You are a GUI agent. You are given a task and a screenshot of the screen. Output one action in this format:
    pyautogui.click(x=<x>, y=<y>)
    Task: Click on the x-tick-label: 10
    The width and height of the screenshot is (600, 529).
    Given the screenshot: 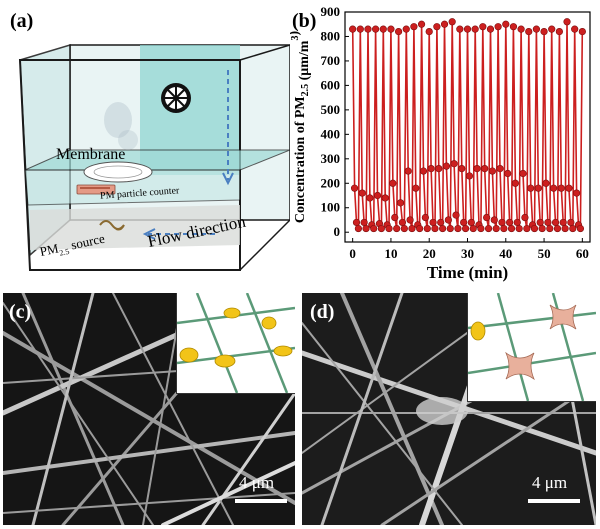 What is the action you would take?
    pyautogui.click(x=390, y=253)
    